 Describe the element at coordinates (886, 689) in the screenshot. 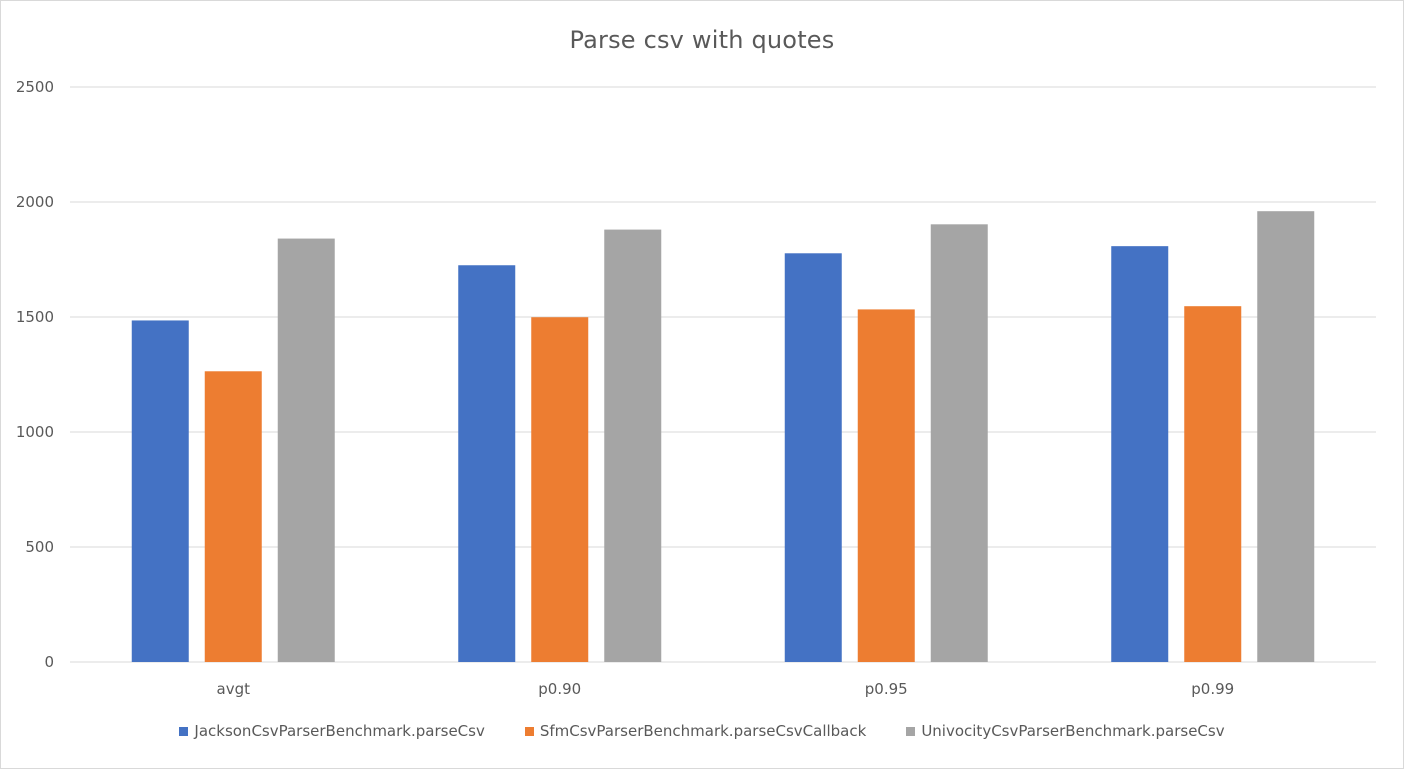

I see `x-tick-label: p0.95` at that location.